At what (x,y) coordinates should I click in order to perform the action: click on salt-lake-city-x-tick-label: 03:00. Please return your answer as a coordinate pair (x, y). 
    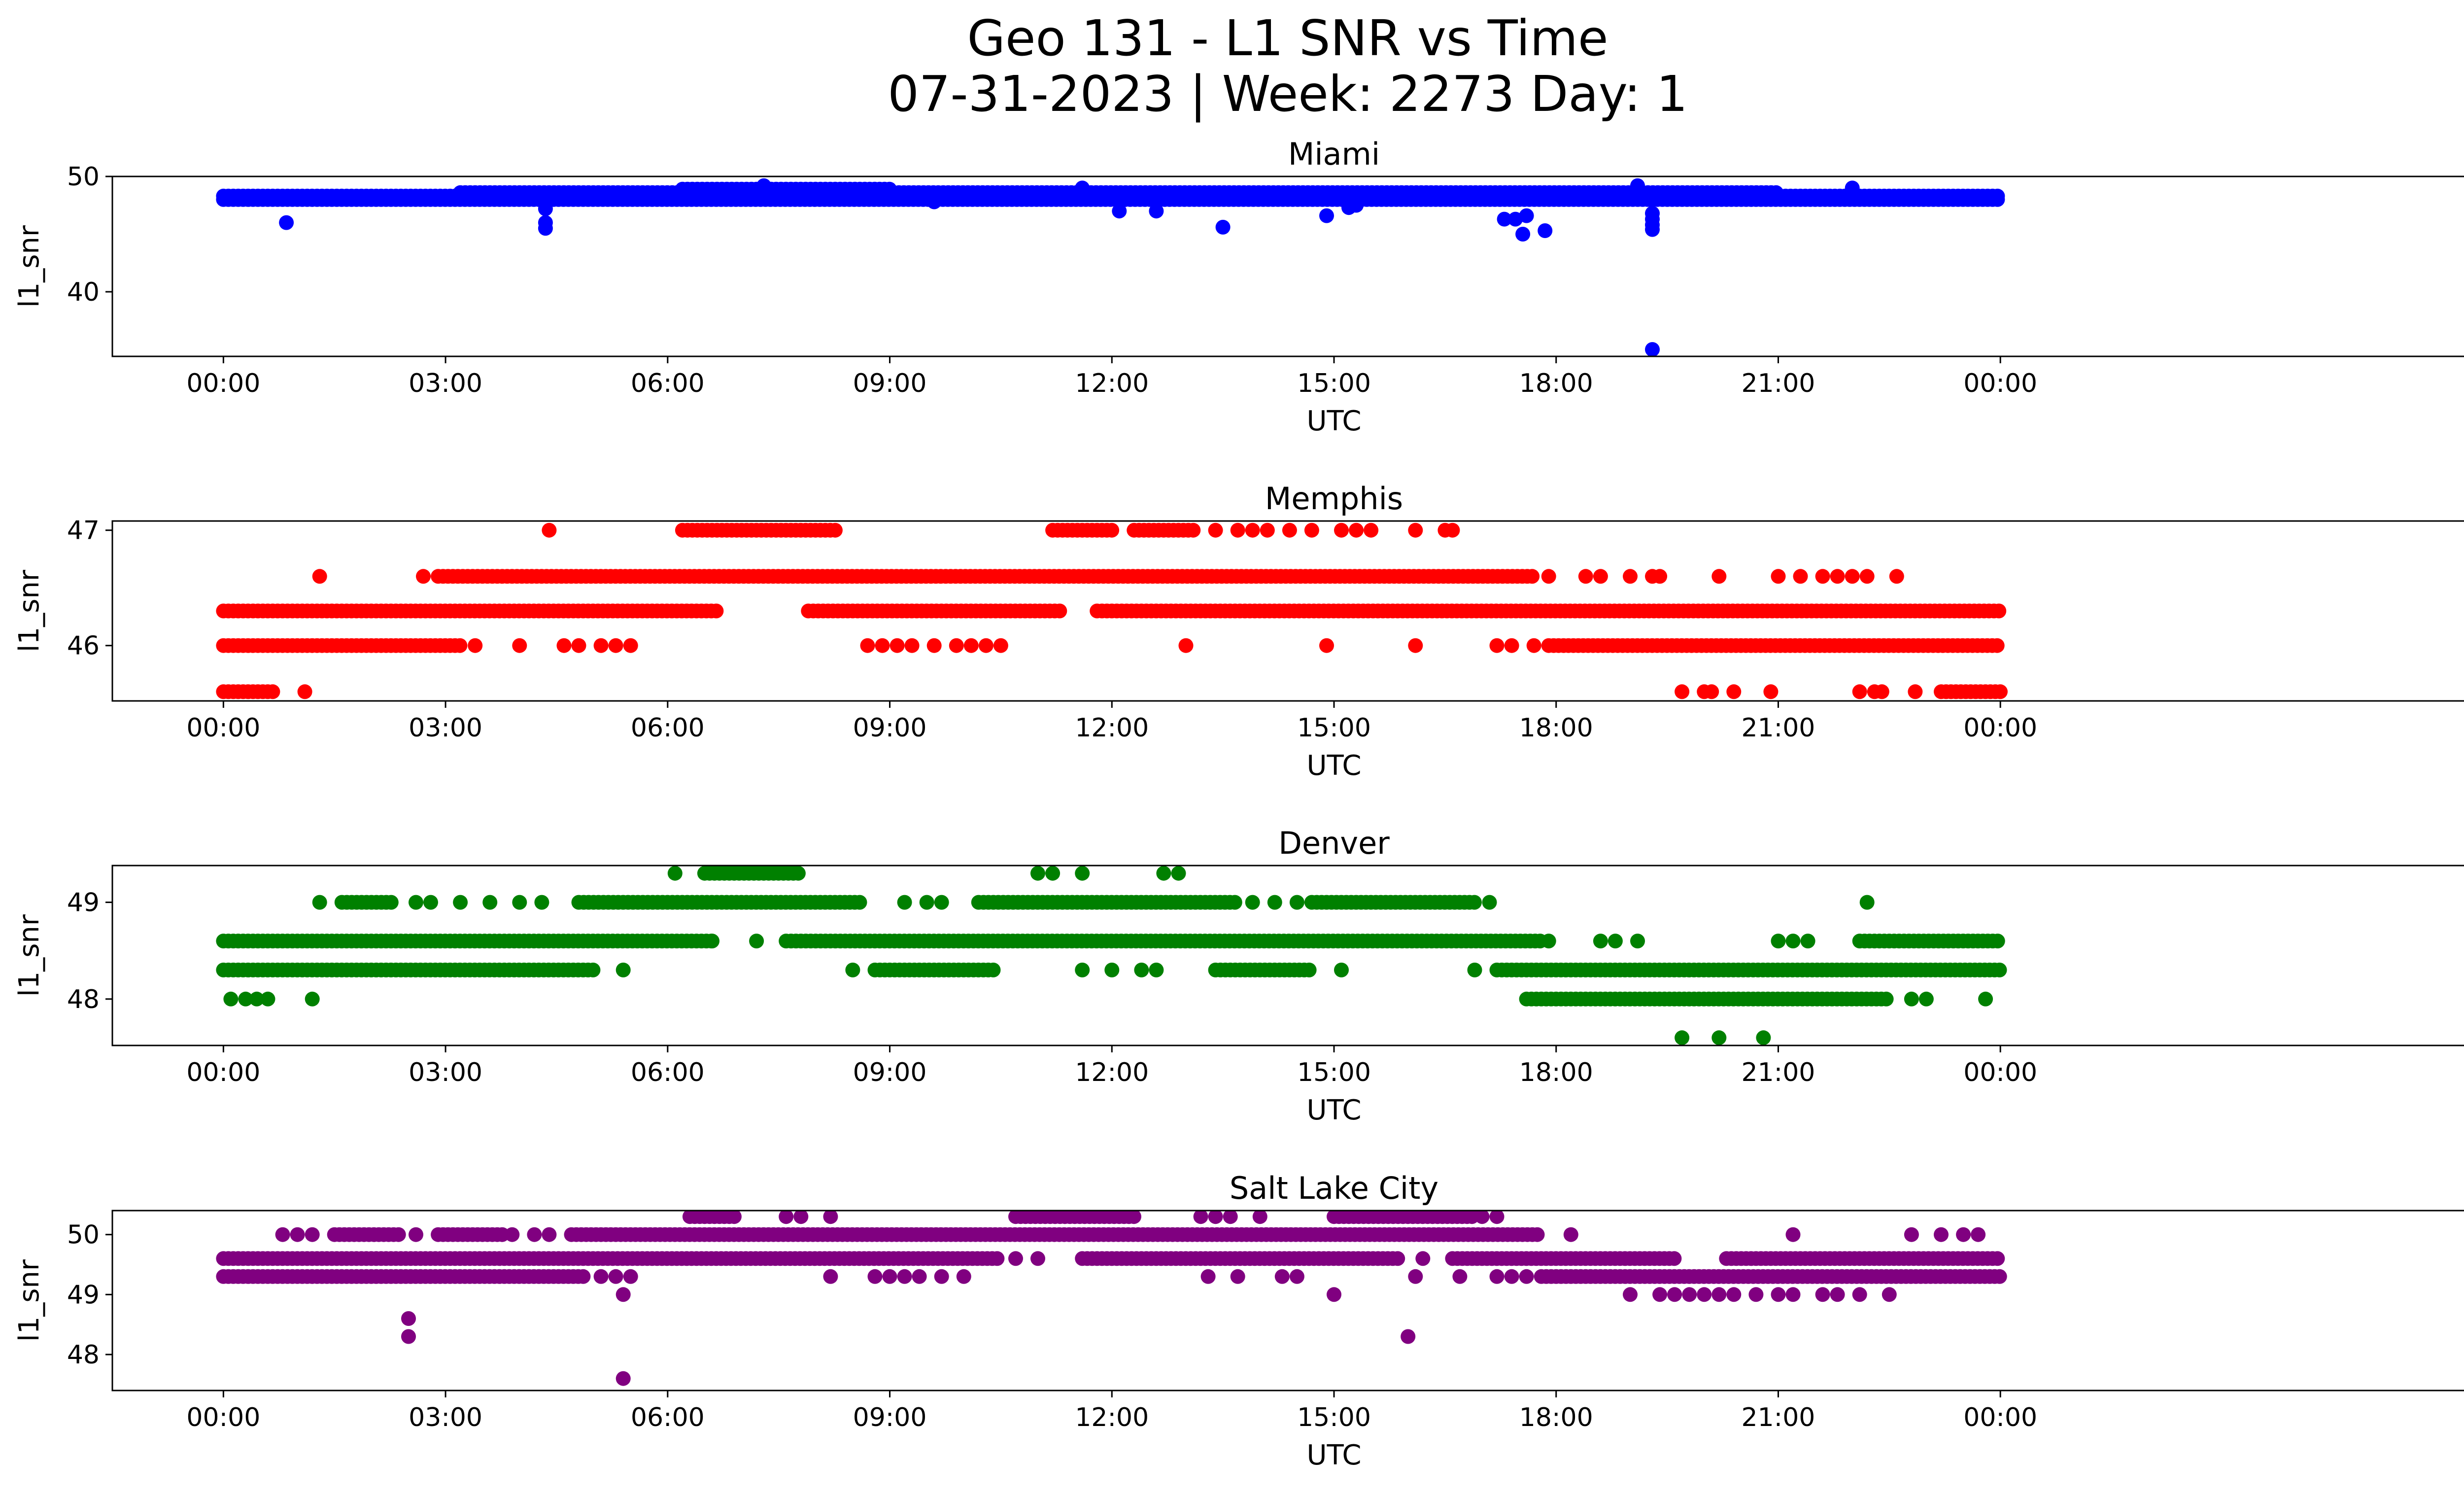
    Looking at the image, I should click on (445, 1417).